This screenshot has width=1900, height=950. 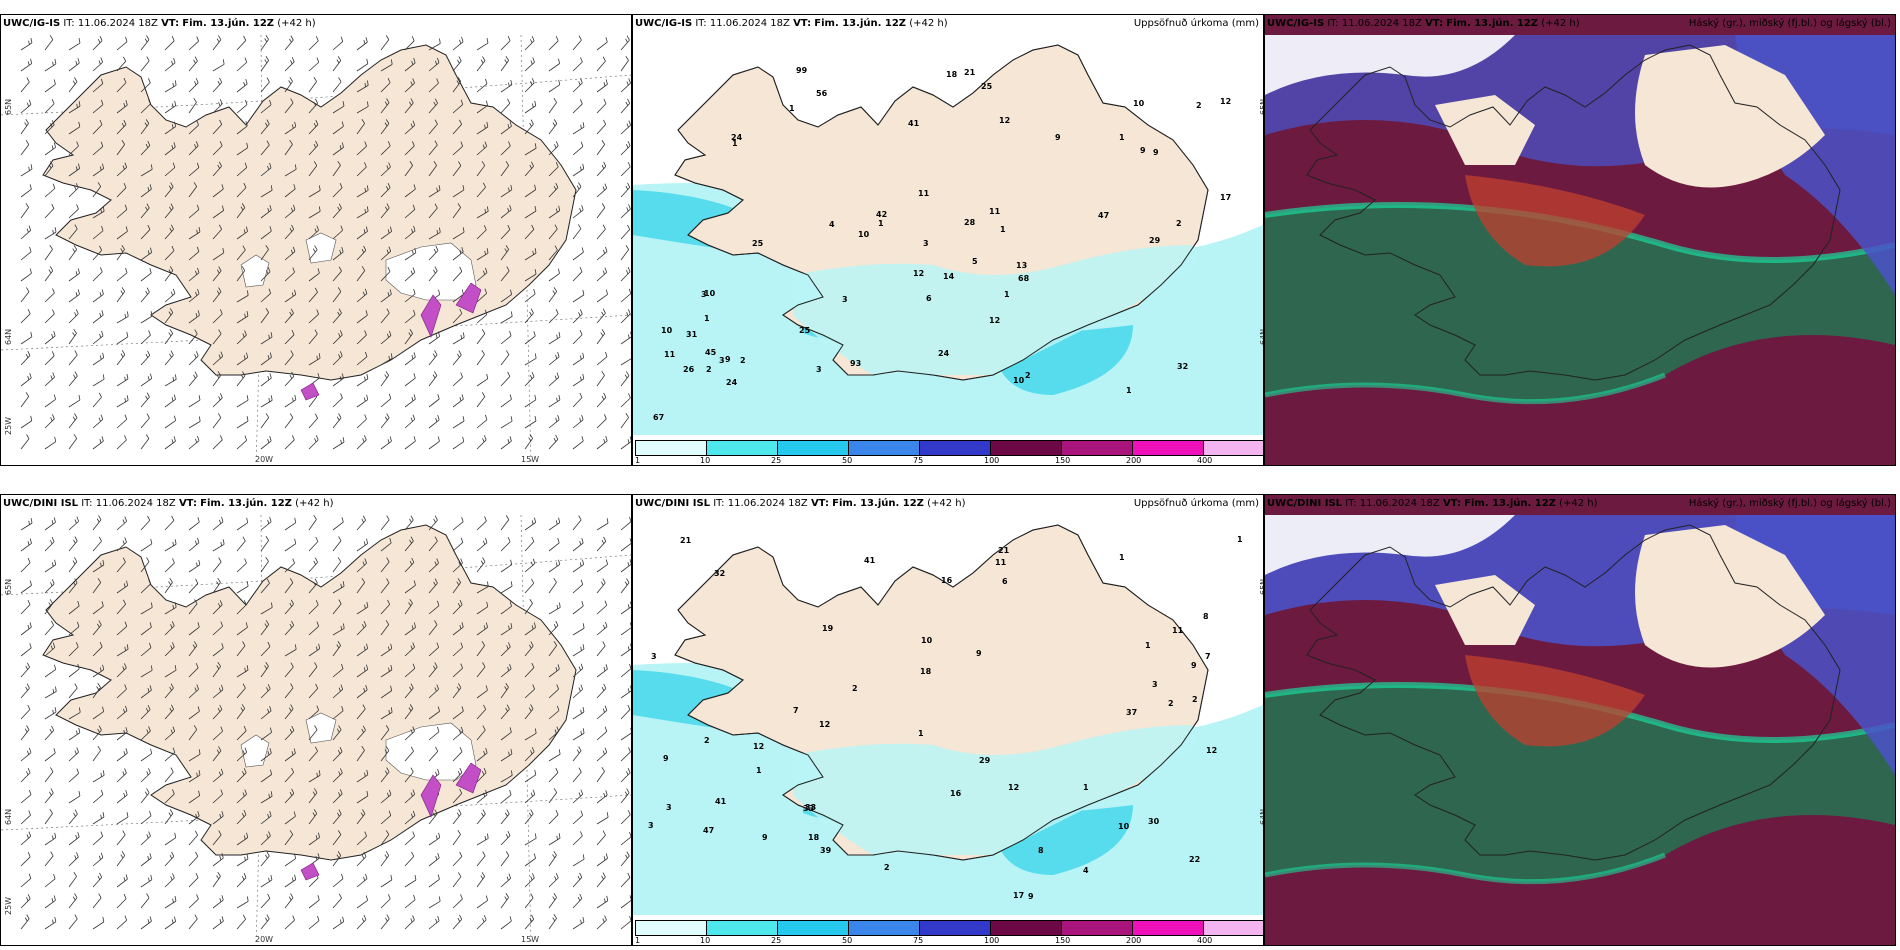 I want to click on precip-value-label: 28, so click(x=970, y=222).